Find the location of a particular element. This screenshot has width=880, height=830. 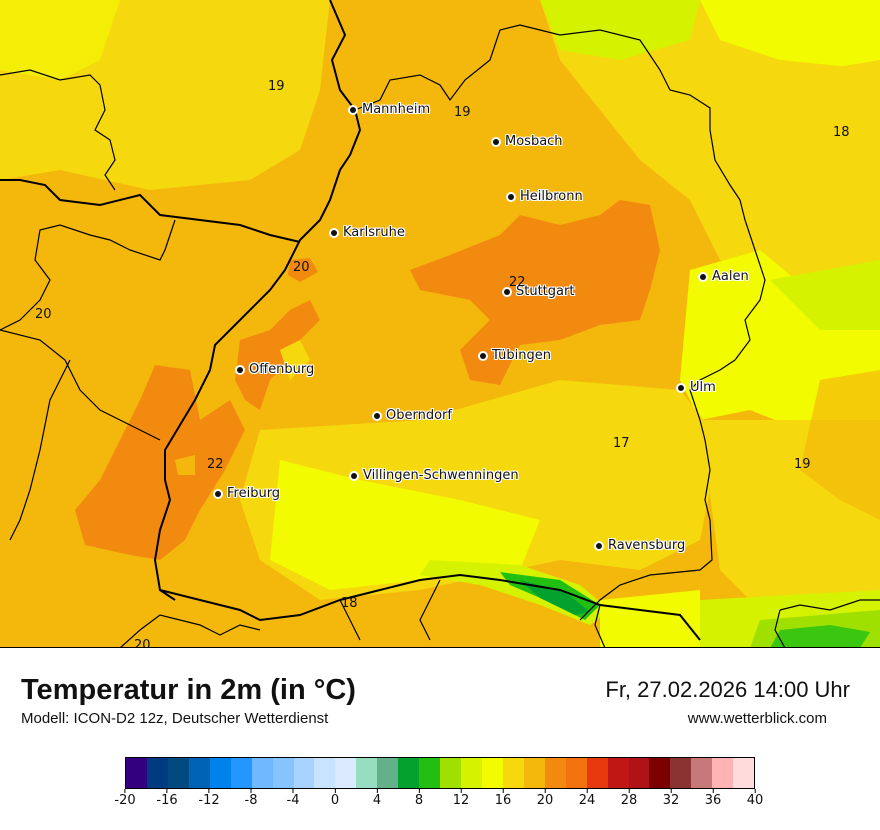

tick-label: 24 is located at coordinates (587, 800).